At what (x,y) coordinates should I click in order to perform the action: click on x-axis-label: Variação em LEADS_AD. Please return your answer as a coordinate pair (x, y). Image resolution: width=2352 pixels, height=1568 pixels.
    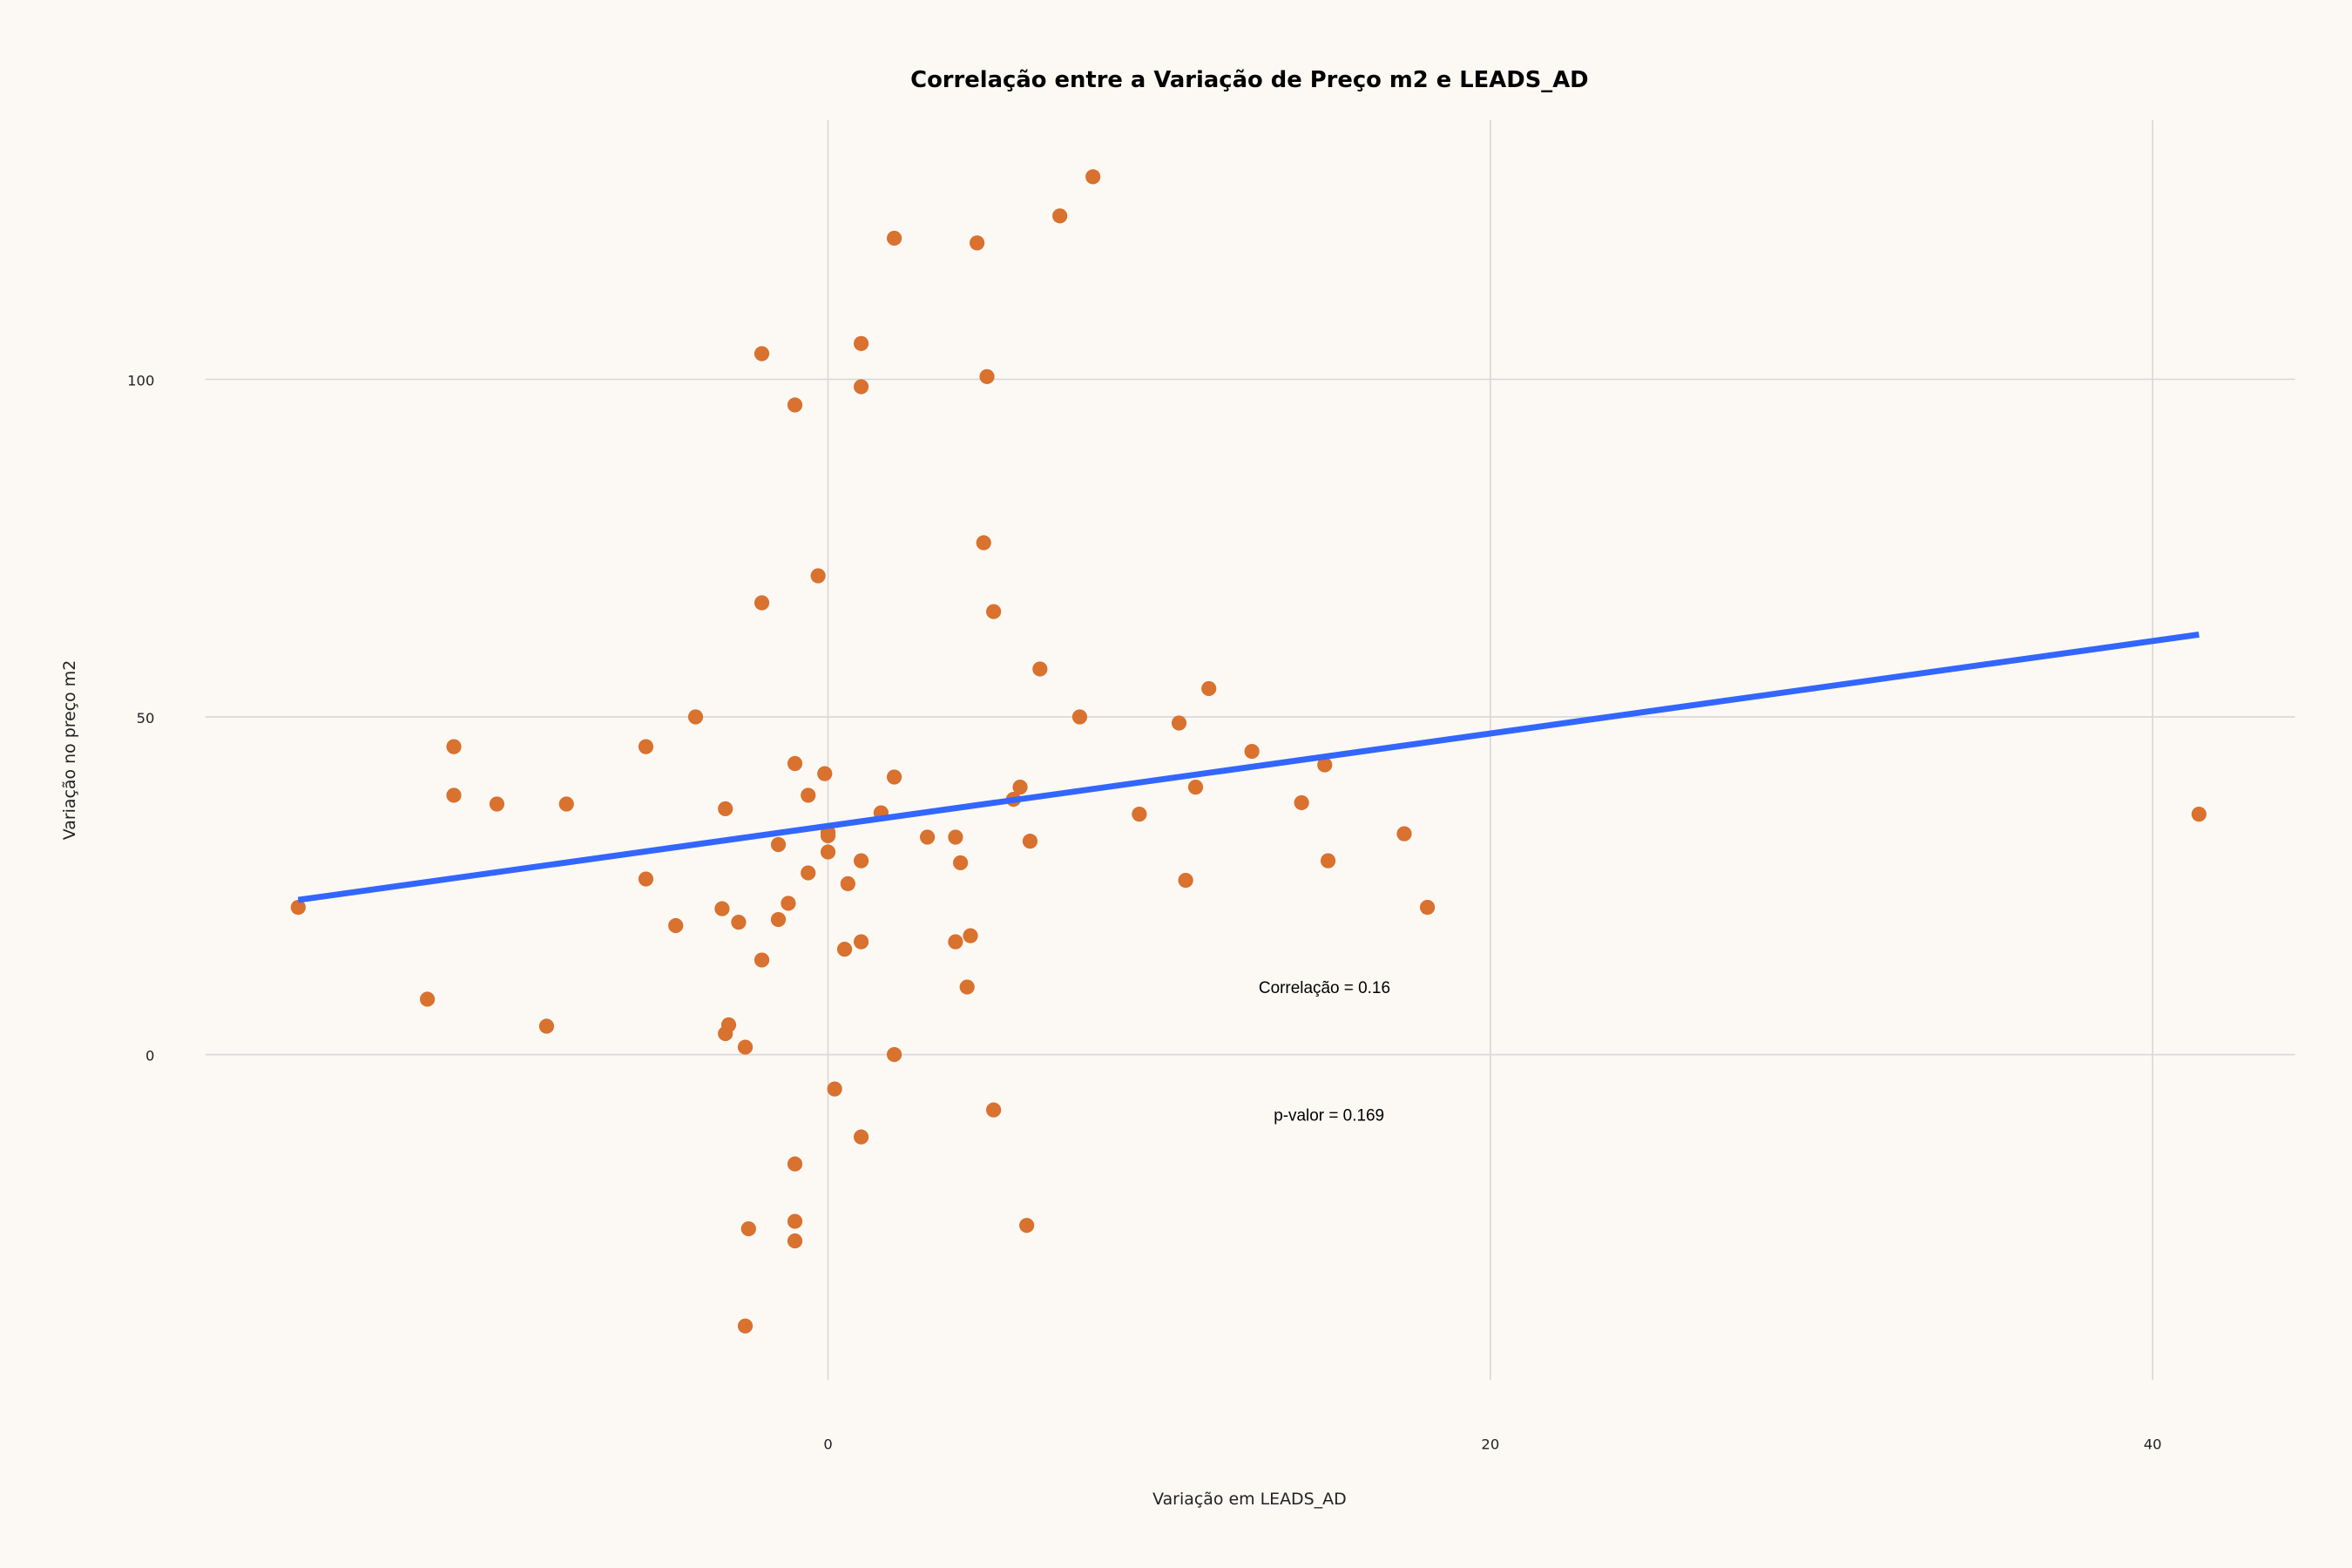
    Looking at the image, I should click on (1250, 1499).